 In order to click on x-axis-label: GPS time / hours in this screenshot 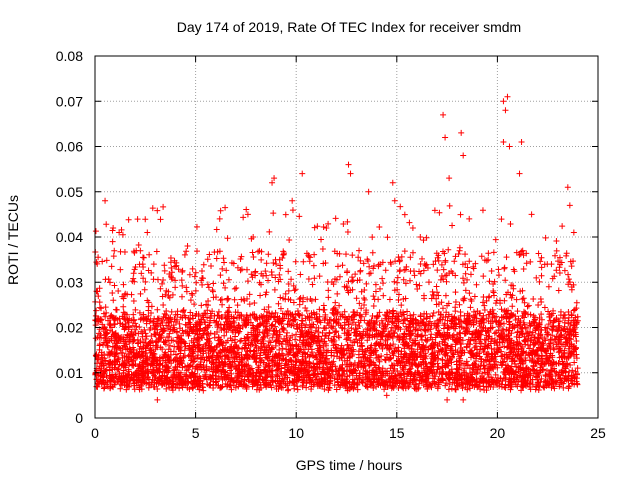, I will do `click(349, 465)`.